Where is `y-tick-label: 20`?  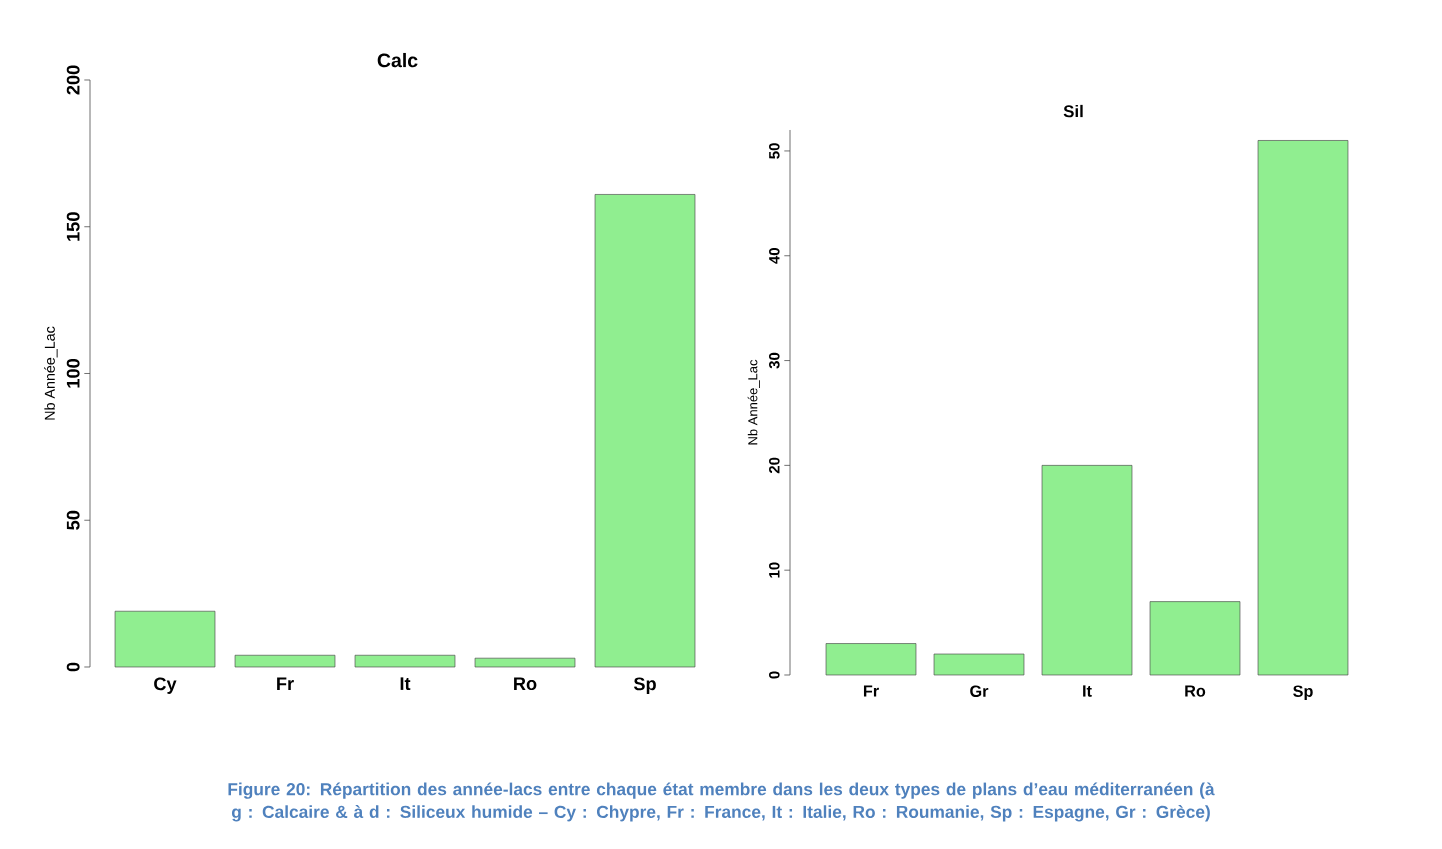
y-tick-label: 20 is located at coordinates (774, 465).